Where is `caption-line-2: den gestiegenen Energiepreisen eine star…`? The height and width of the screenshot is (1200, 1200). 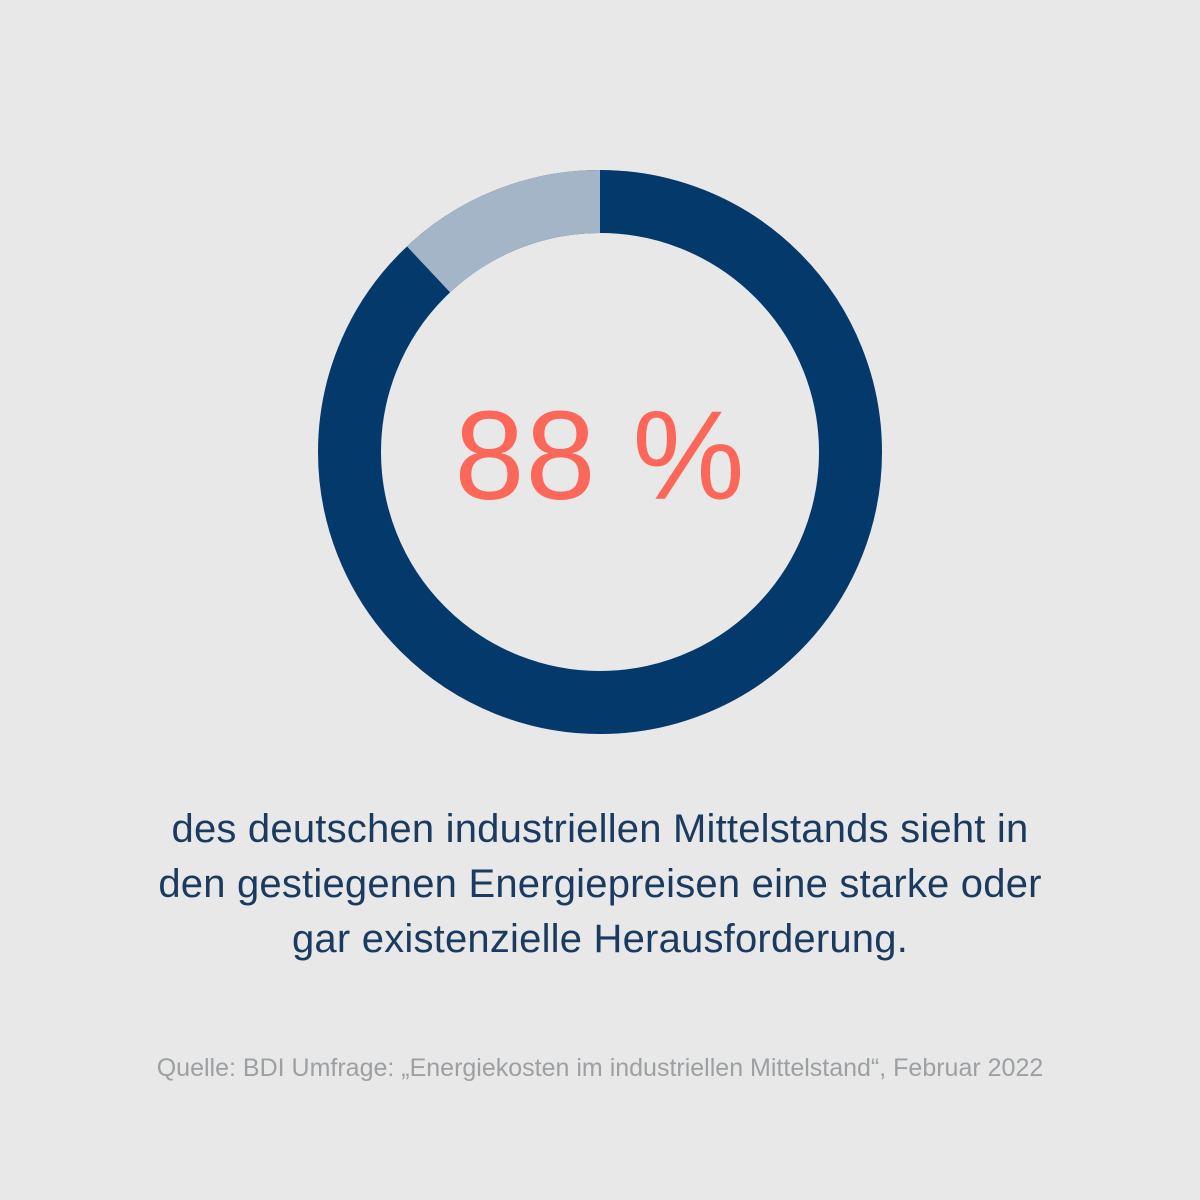 caption-line-2: den gestiegenen Energiepreisen eine star… is located at coordinates (600, 884).